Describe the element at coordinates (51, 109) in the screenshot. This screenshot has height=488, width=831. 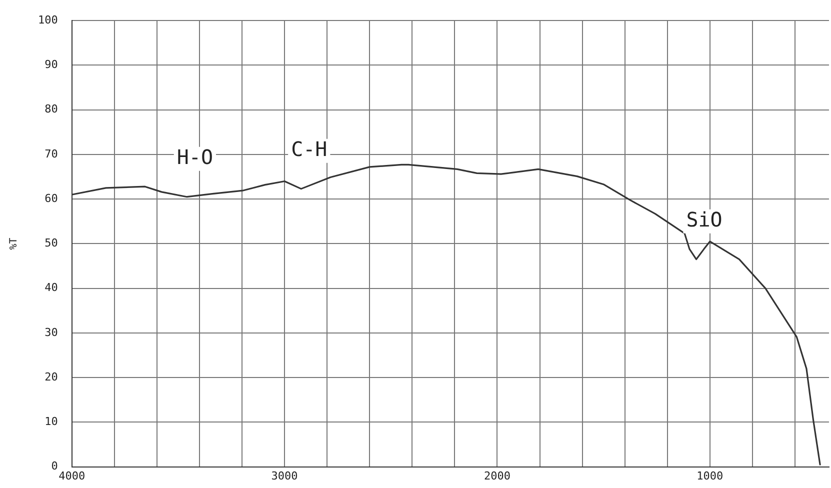
I see `y-tick-label: 80` at that location.